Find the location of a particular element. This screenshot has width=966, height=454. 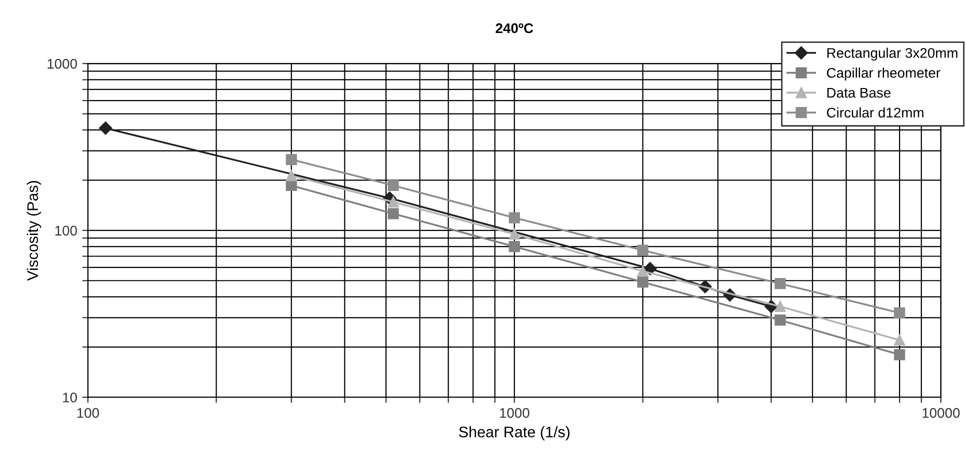

x-axis-title: Shear Rate (1/s) is located at coordinates (514, 433).